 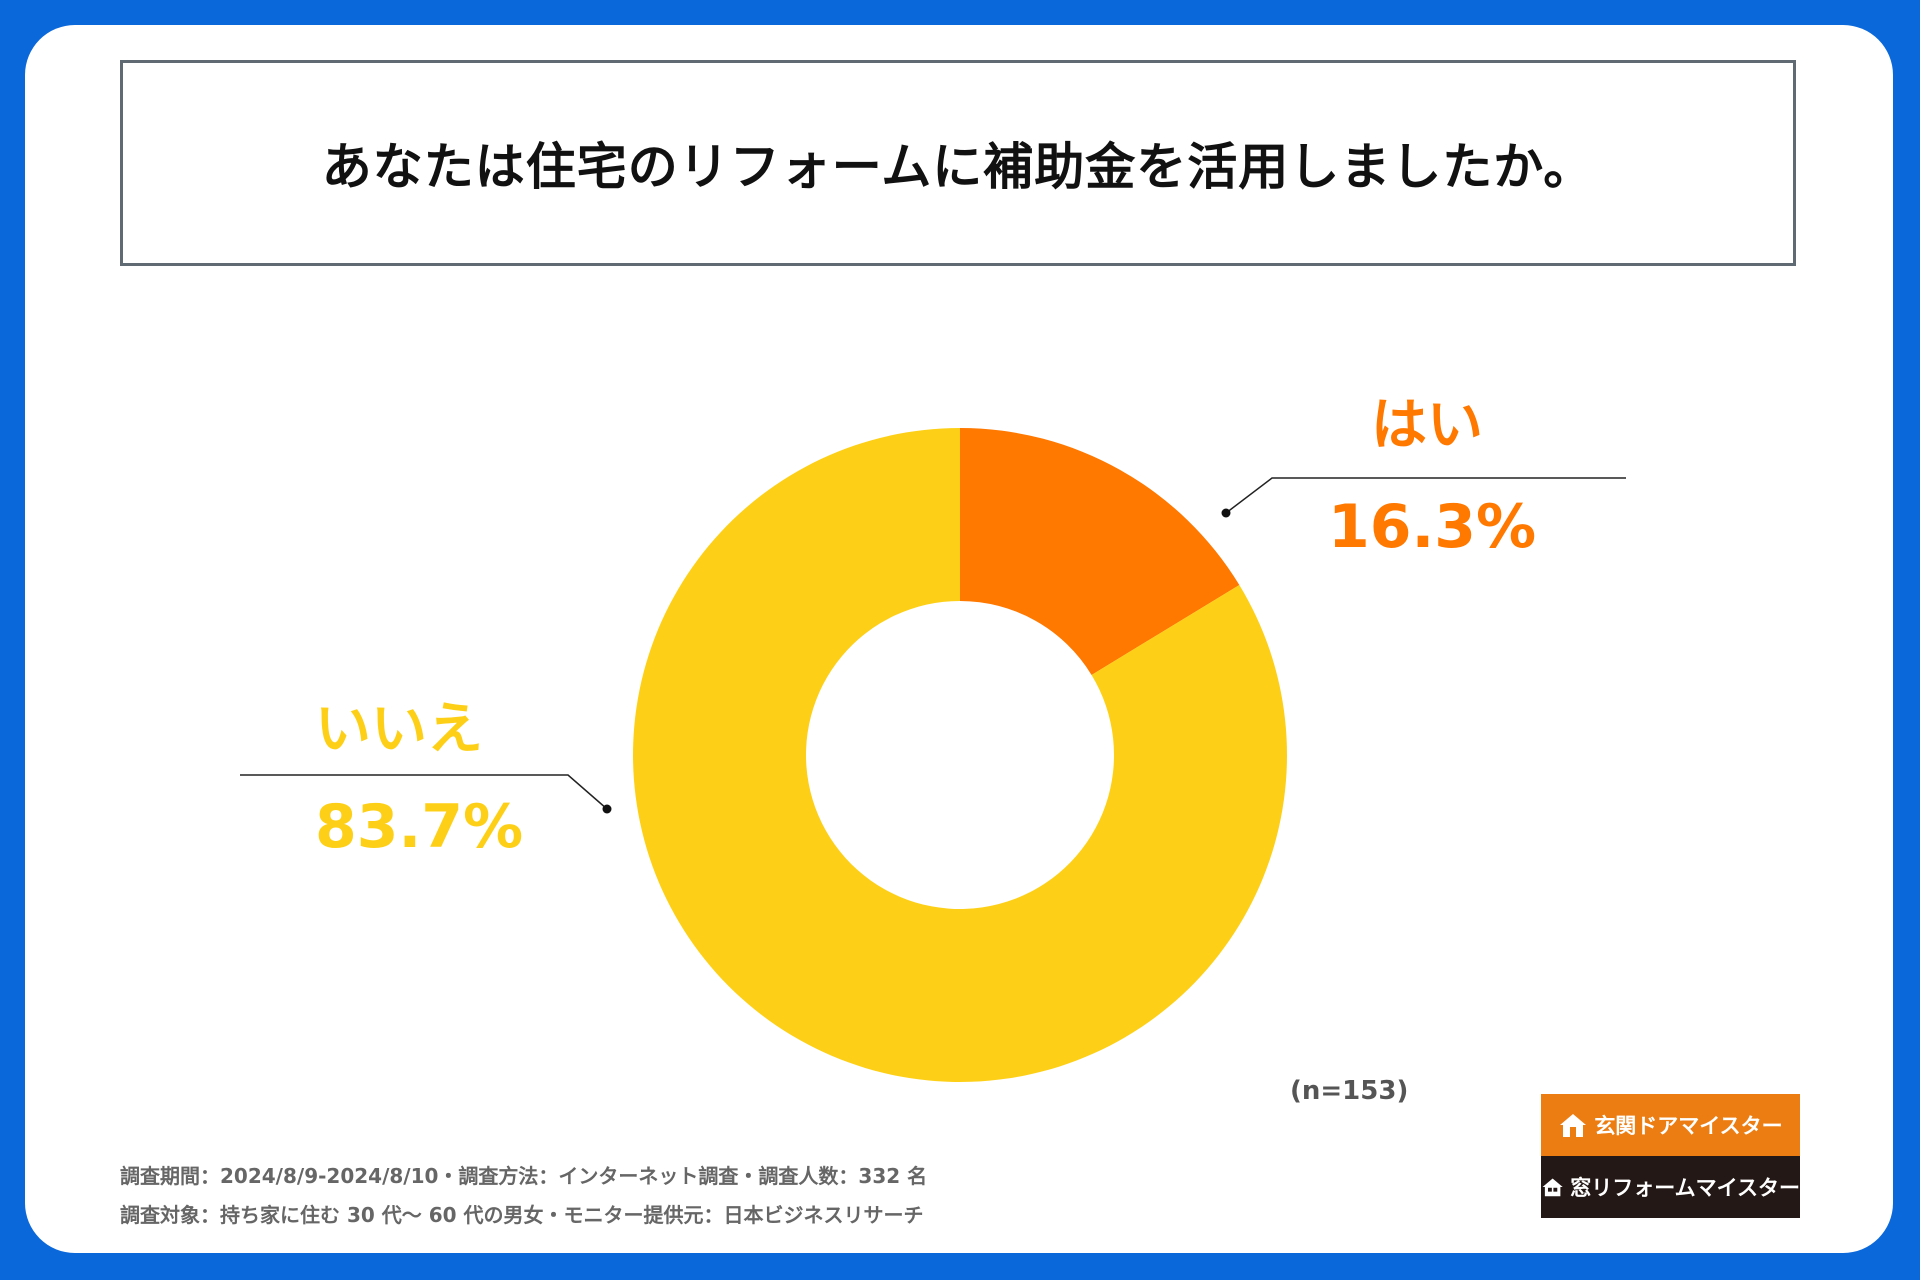 I want to click on logo-door-text: 玄関ドアマイスター, so click(x=1688, y=1126).